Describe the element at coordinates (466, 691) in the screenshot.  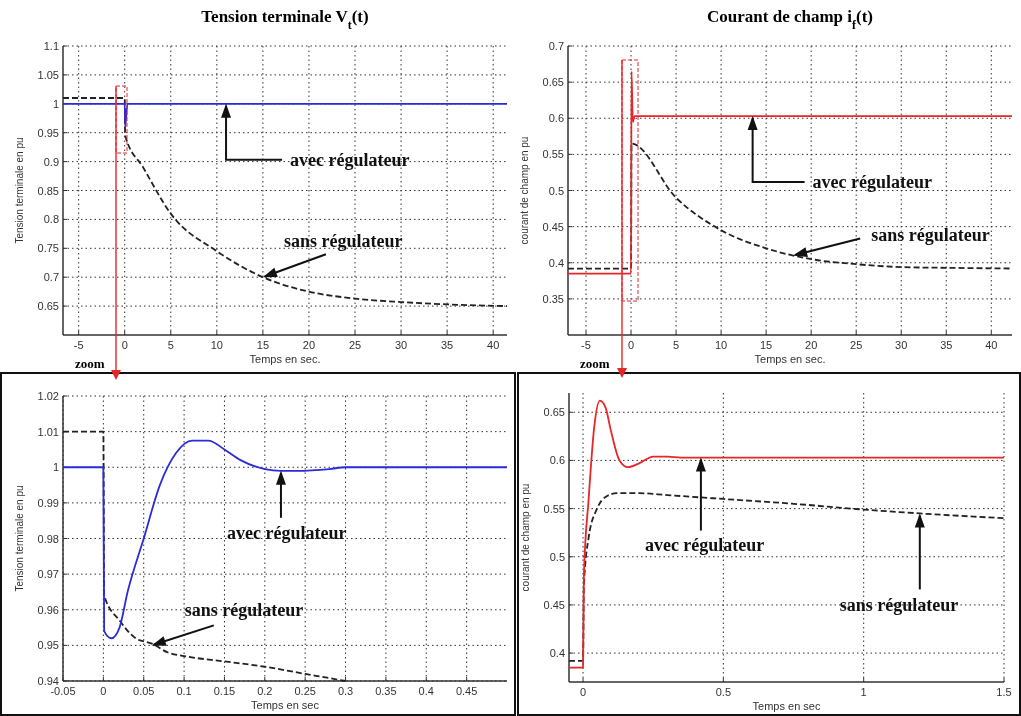
I see `x-tick-label: 0.45` at that location.